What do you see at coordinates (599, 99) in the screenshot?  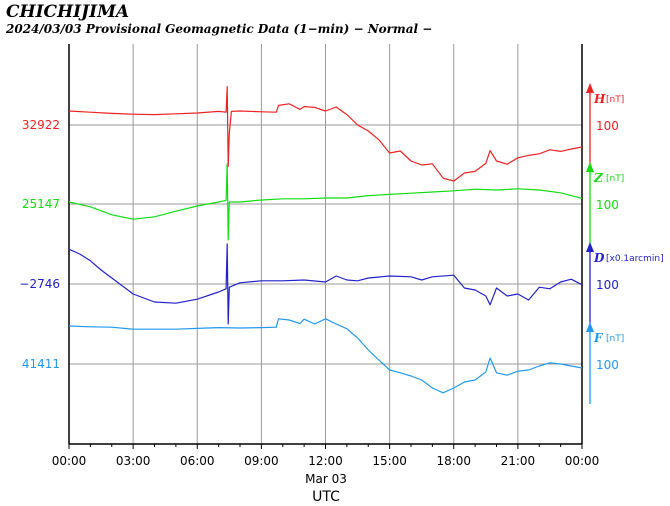 I see `series-name-h: H` at bounding box center [599, 99].